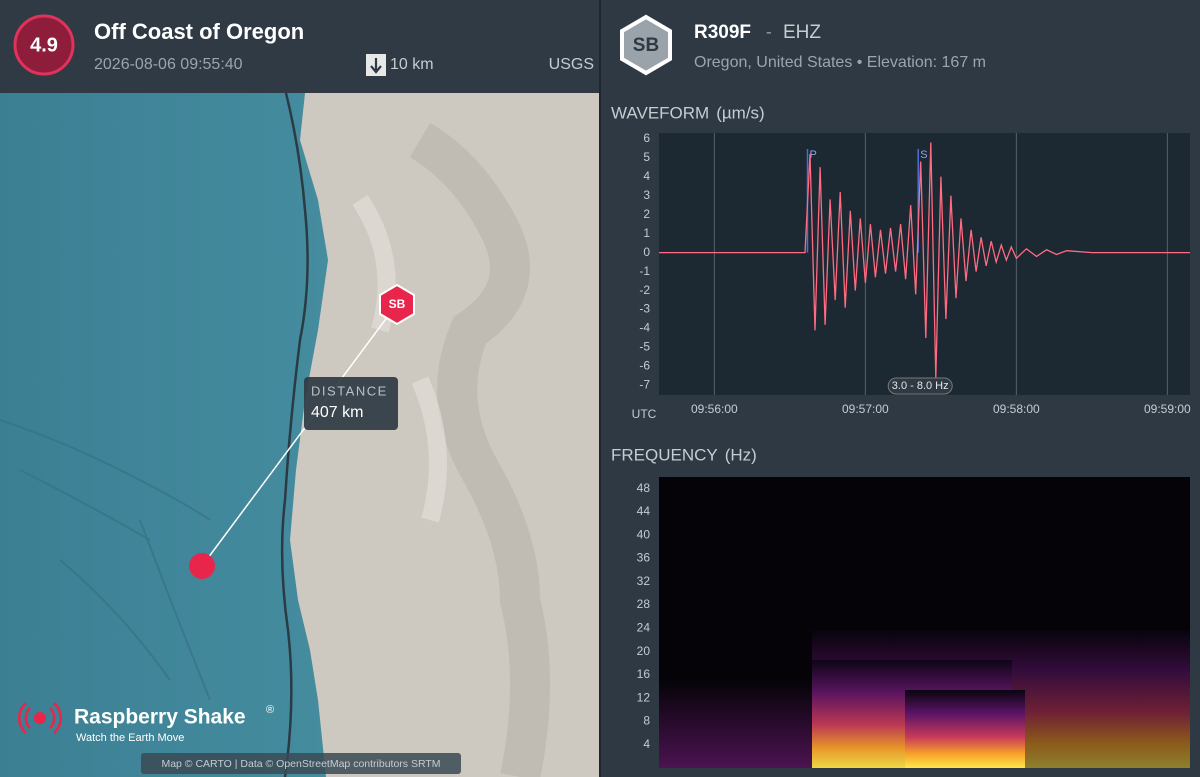 The image size is (1200, 777). I want to click on event-depth: 10 km, so click(412, 64).